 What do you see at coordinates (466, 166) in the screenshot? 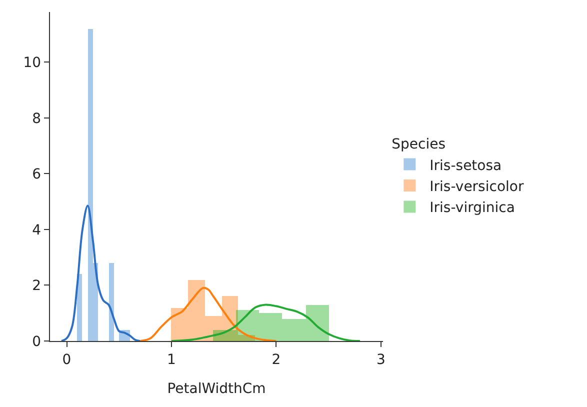
I see `legend-label: Iris-setosa` at bounding box center [466, 166].